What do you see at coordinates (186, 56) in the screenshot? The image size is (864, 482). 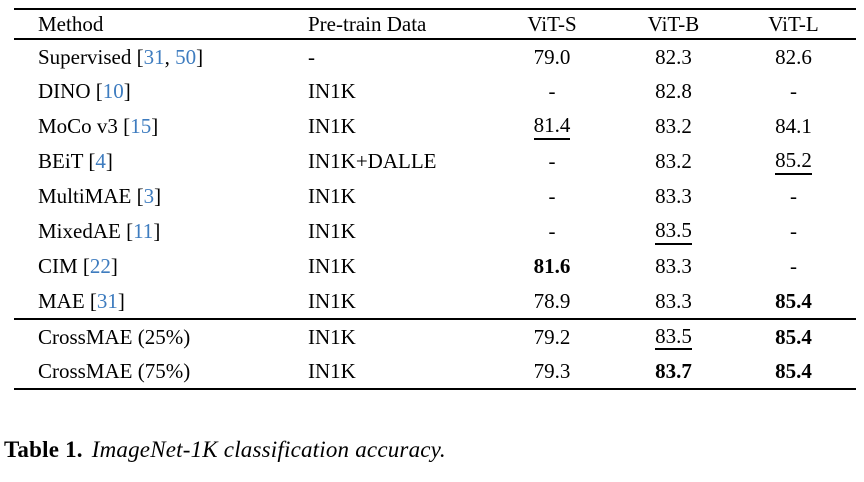 I see `citation-link: 50` at bounding box center [186, 56].